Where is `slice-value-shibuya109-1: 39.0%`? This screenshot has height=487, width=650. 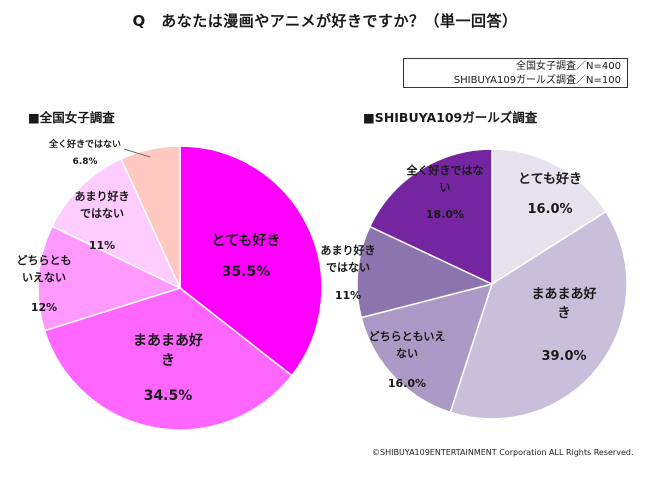 slice-value-shibuya109-1: 39.0% is located at coordinates (563, 356).